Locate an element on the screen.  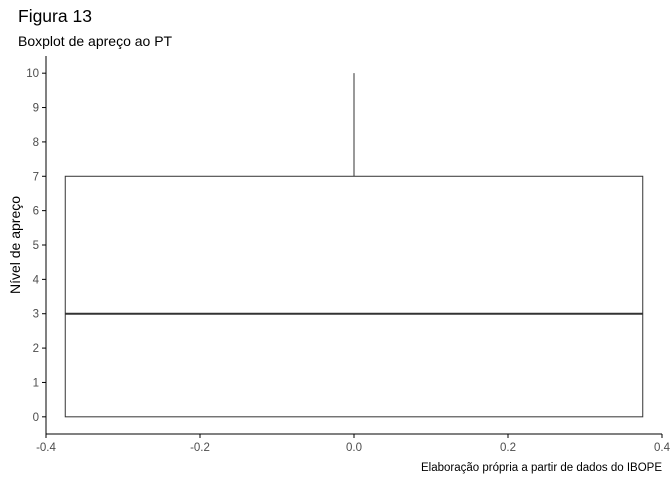
y-tick-label: 9 is located at coordinates (36, 109).